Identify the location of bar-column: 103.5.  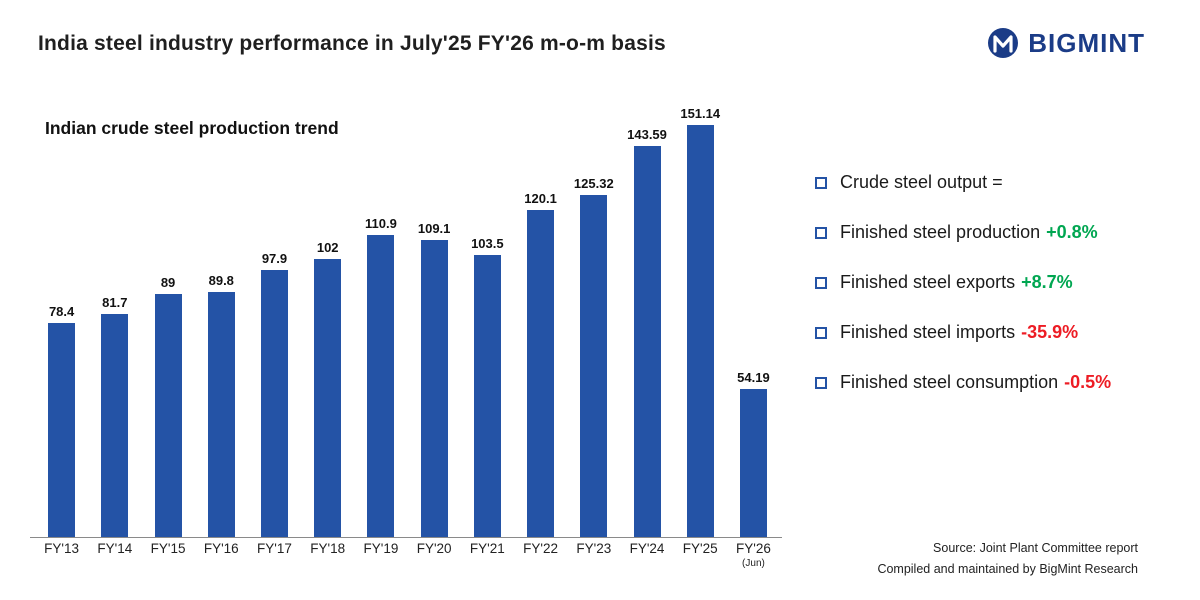
(487, 316).